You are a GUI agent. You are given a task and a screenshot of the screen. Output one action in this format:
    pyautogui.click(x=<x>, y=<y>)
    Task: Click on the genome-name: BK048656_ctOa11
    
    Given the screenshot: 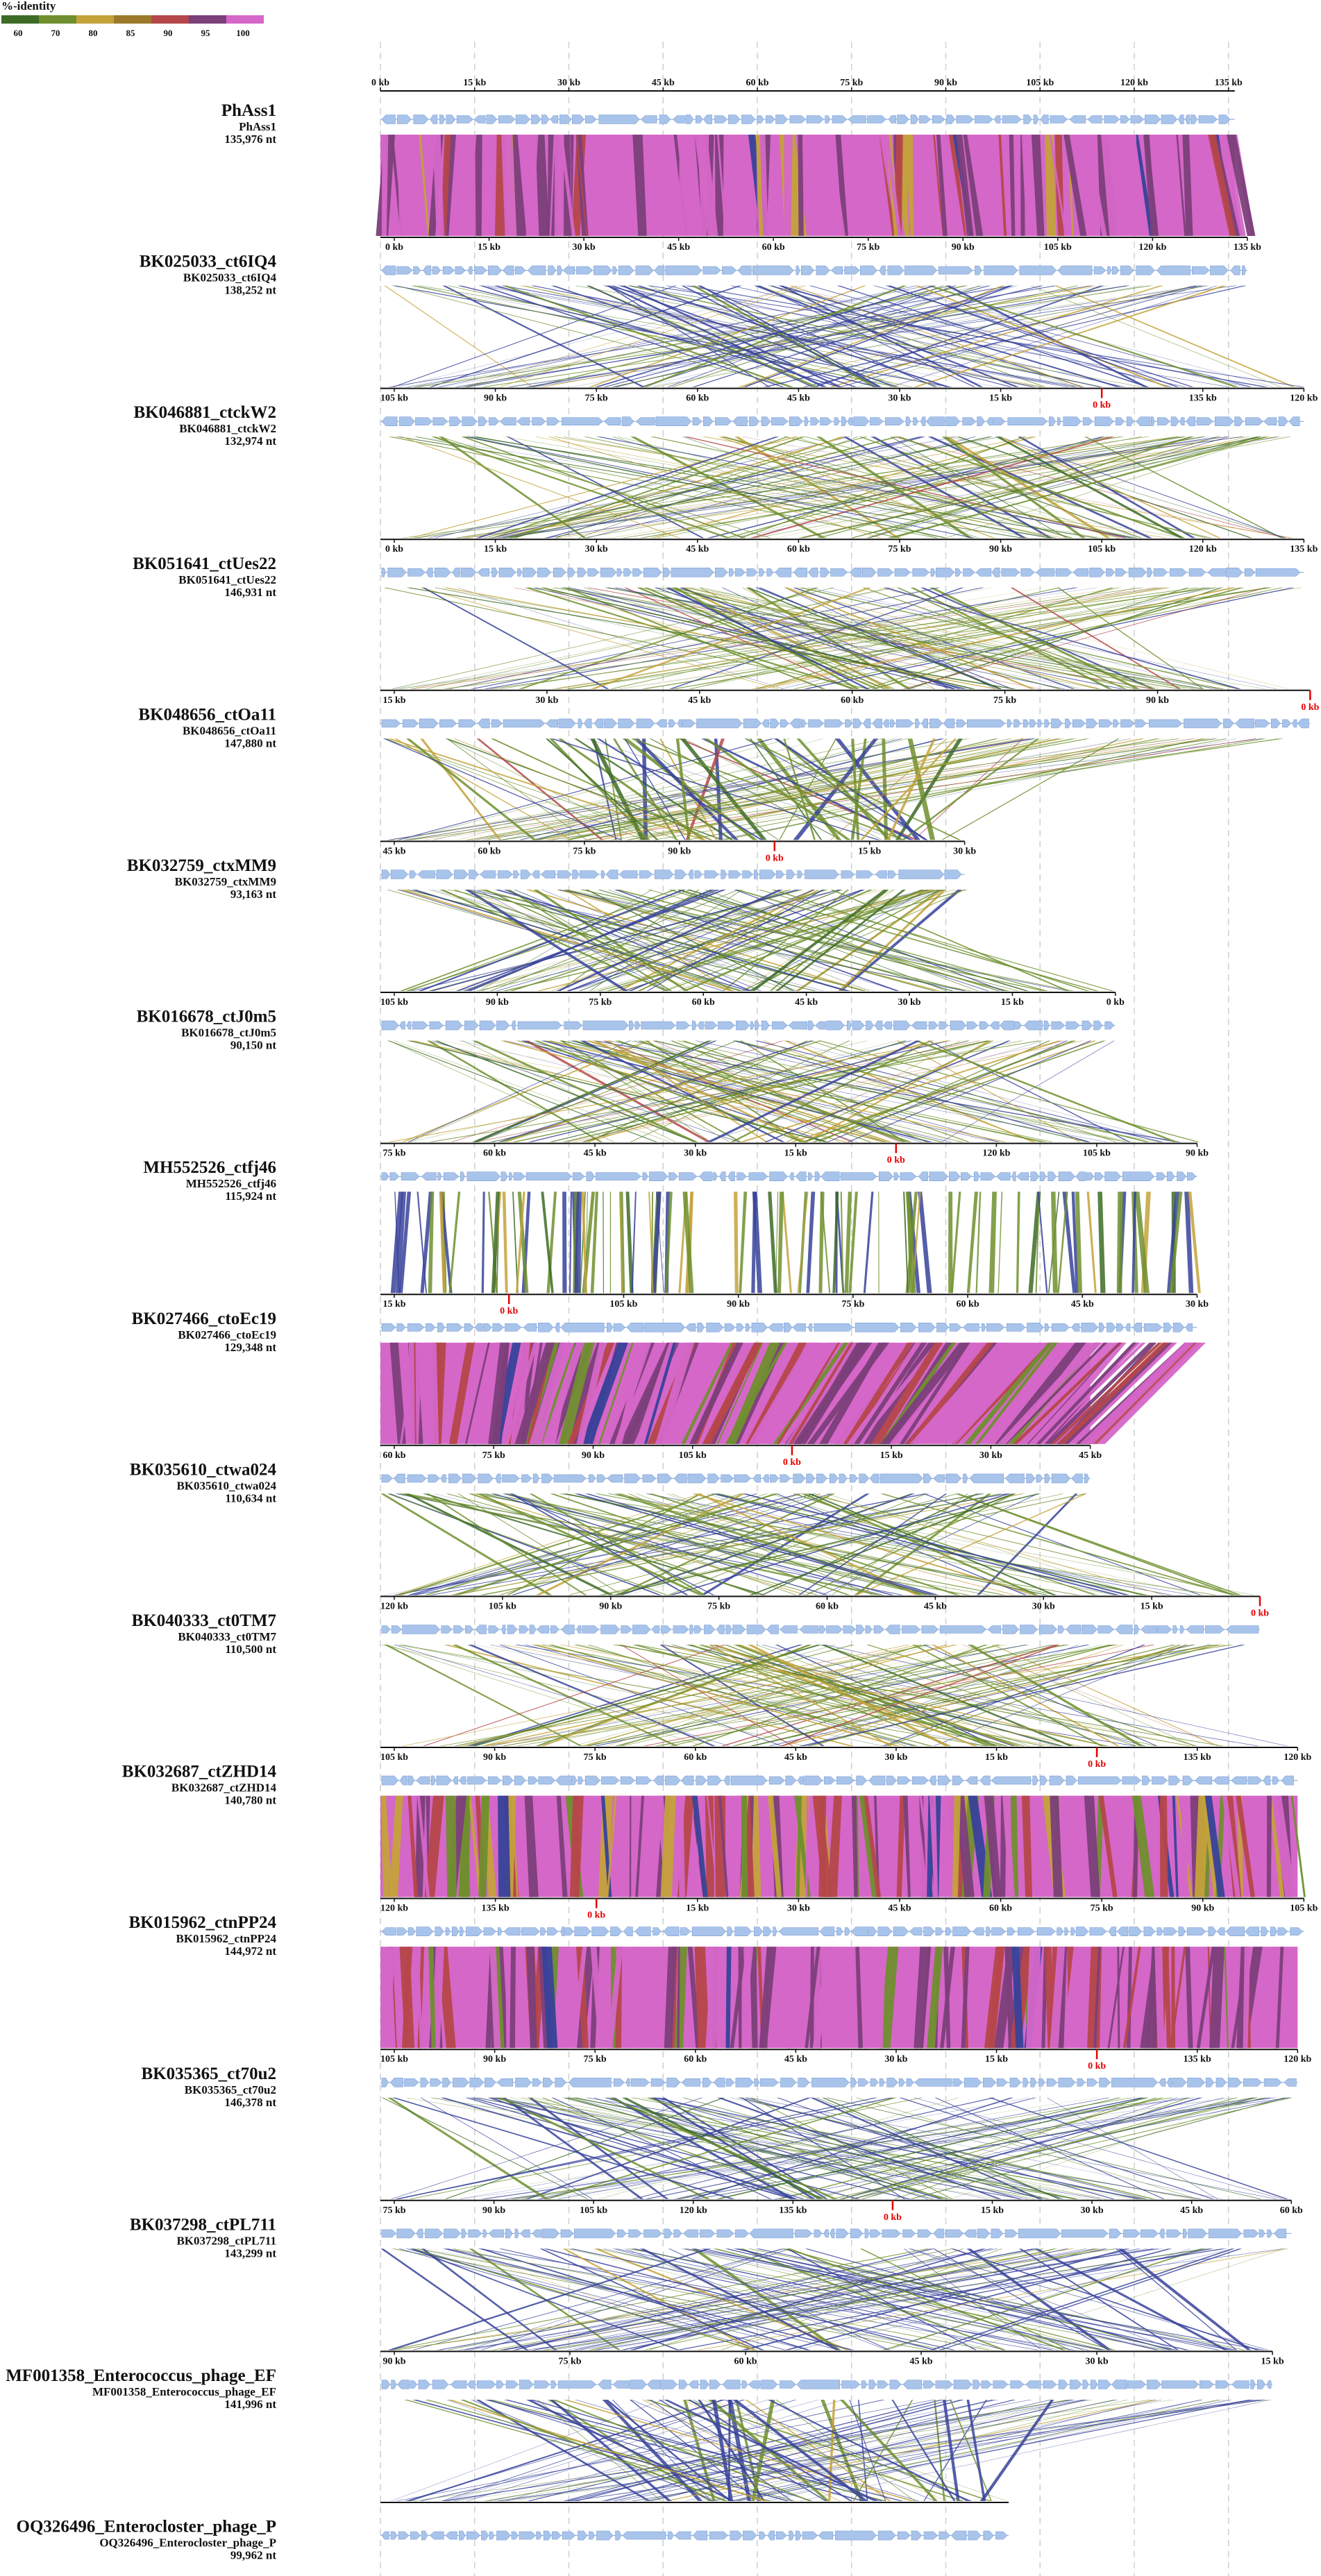 What is the action you would take?
    pyautogui.click(x=207, y=714)
    